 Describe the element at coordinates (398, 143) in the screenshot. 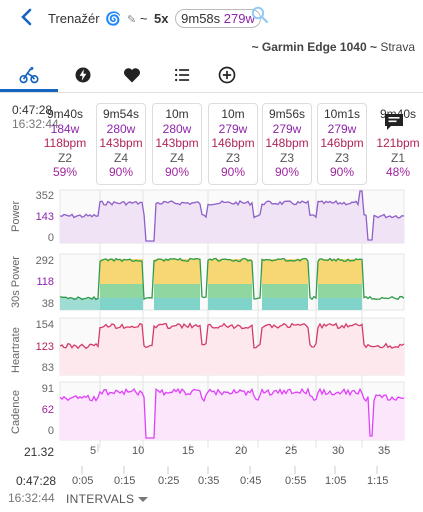

I see `card-heartrate: 121bpm` at that location.